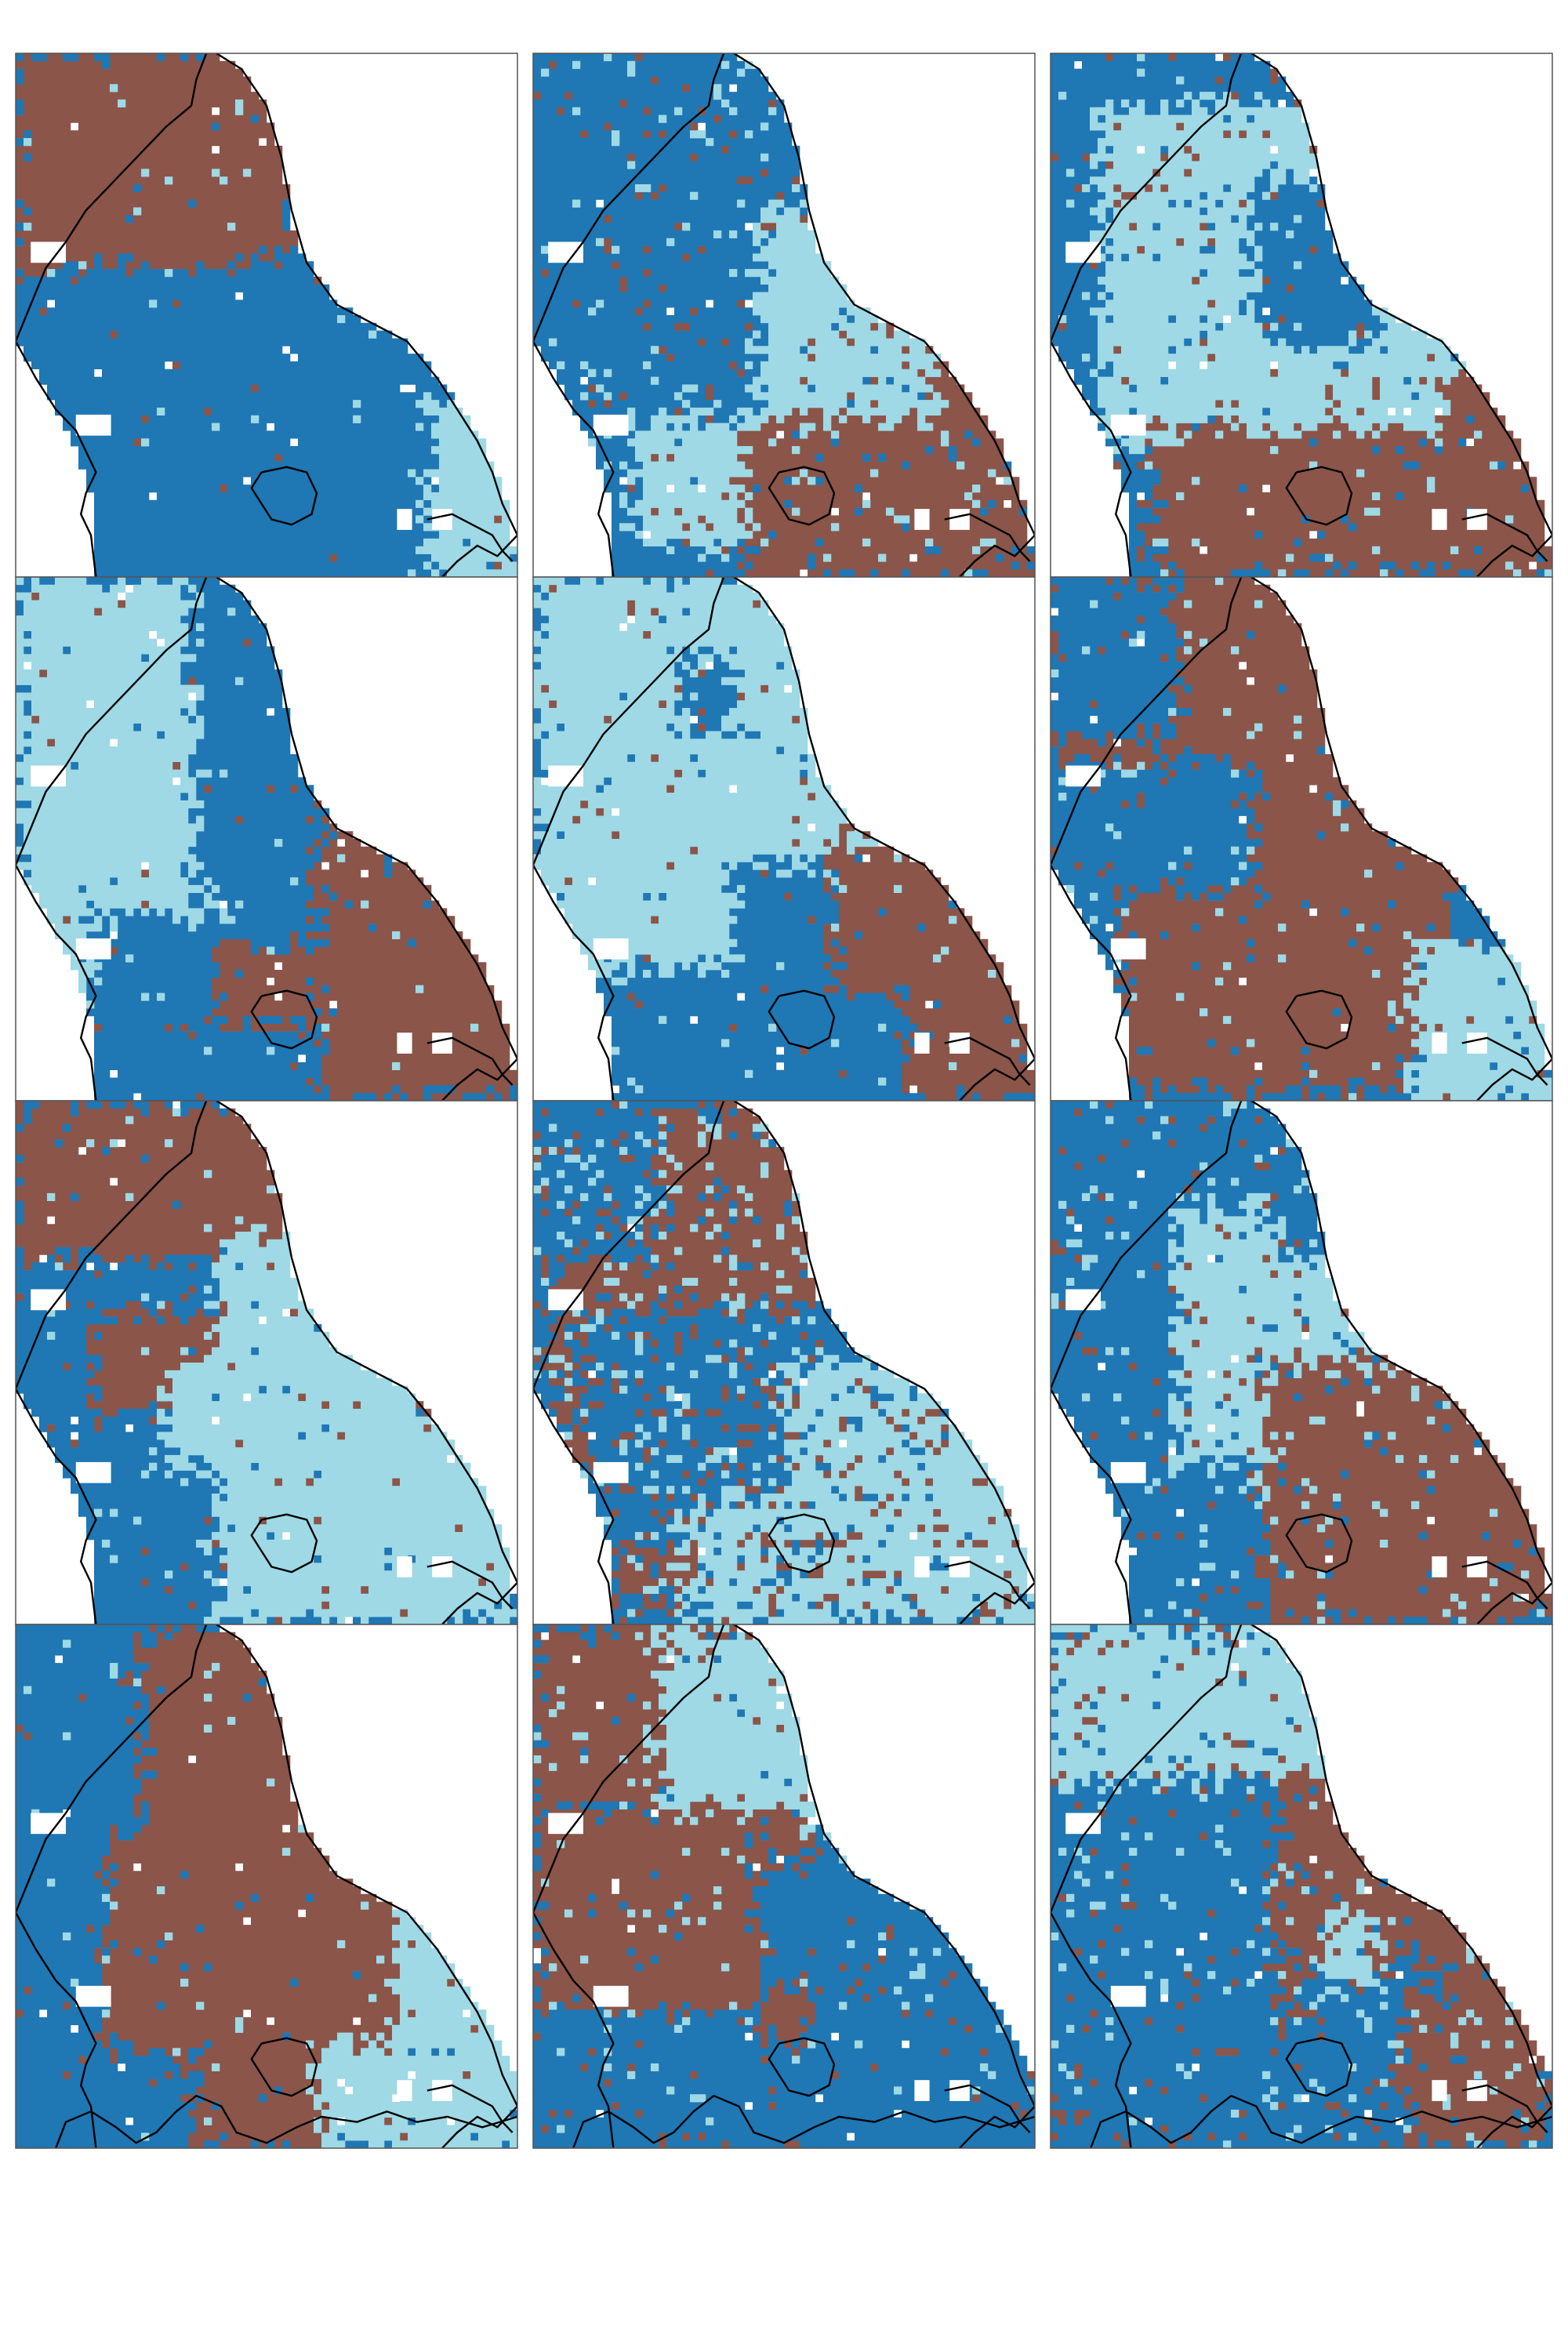 This screenshot has width=1568, height=2352. I want to click on map-panel-r3c1, so click(266, 1362).